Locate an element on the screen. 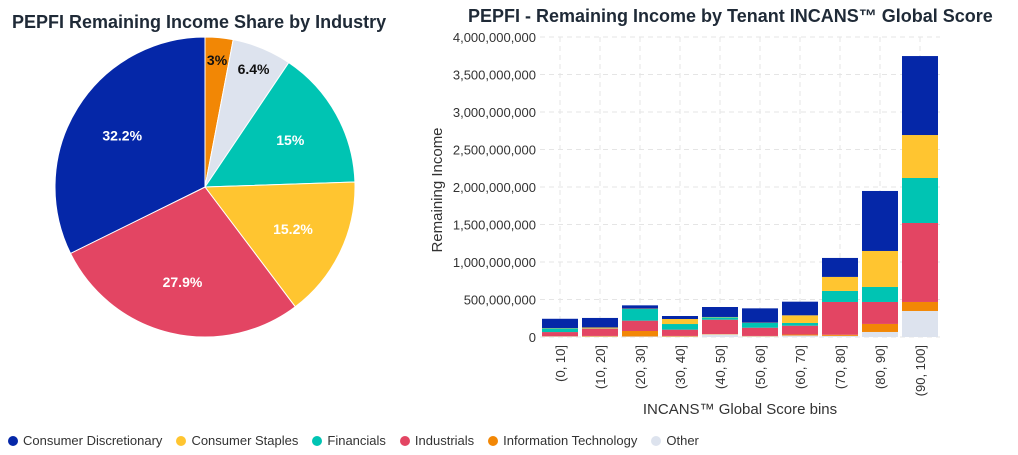 The height and width of the screenshot is (455, 1018). x-tick-label: (0, 10] is located at coordinates (560, 363).